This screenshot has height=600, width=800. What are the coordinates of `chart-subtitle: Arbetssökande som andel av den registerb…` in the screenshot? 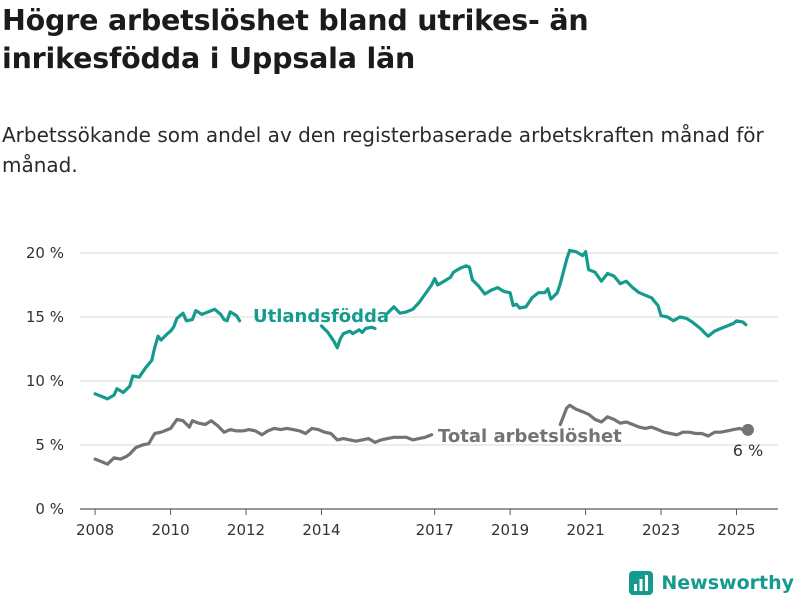 It's located at (383, 150).